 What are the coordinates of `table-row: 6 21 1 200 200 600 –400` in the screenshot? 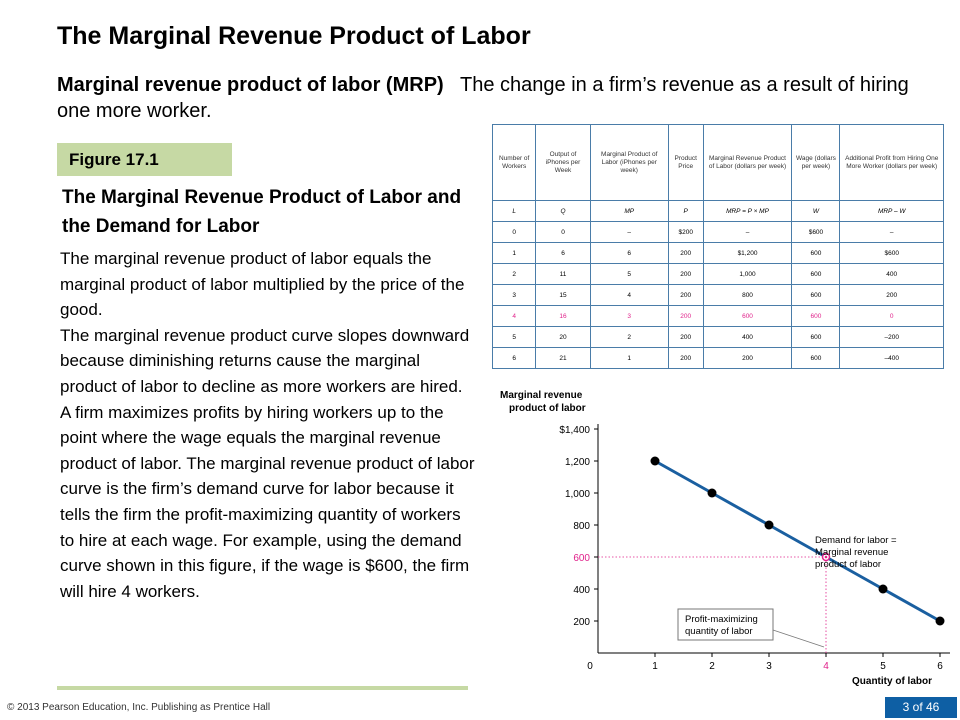 It's located at (717, 358).